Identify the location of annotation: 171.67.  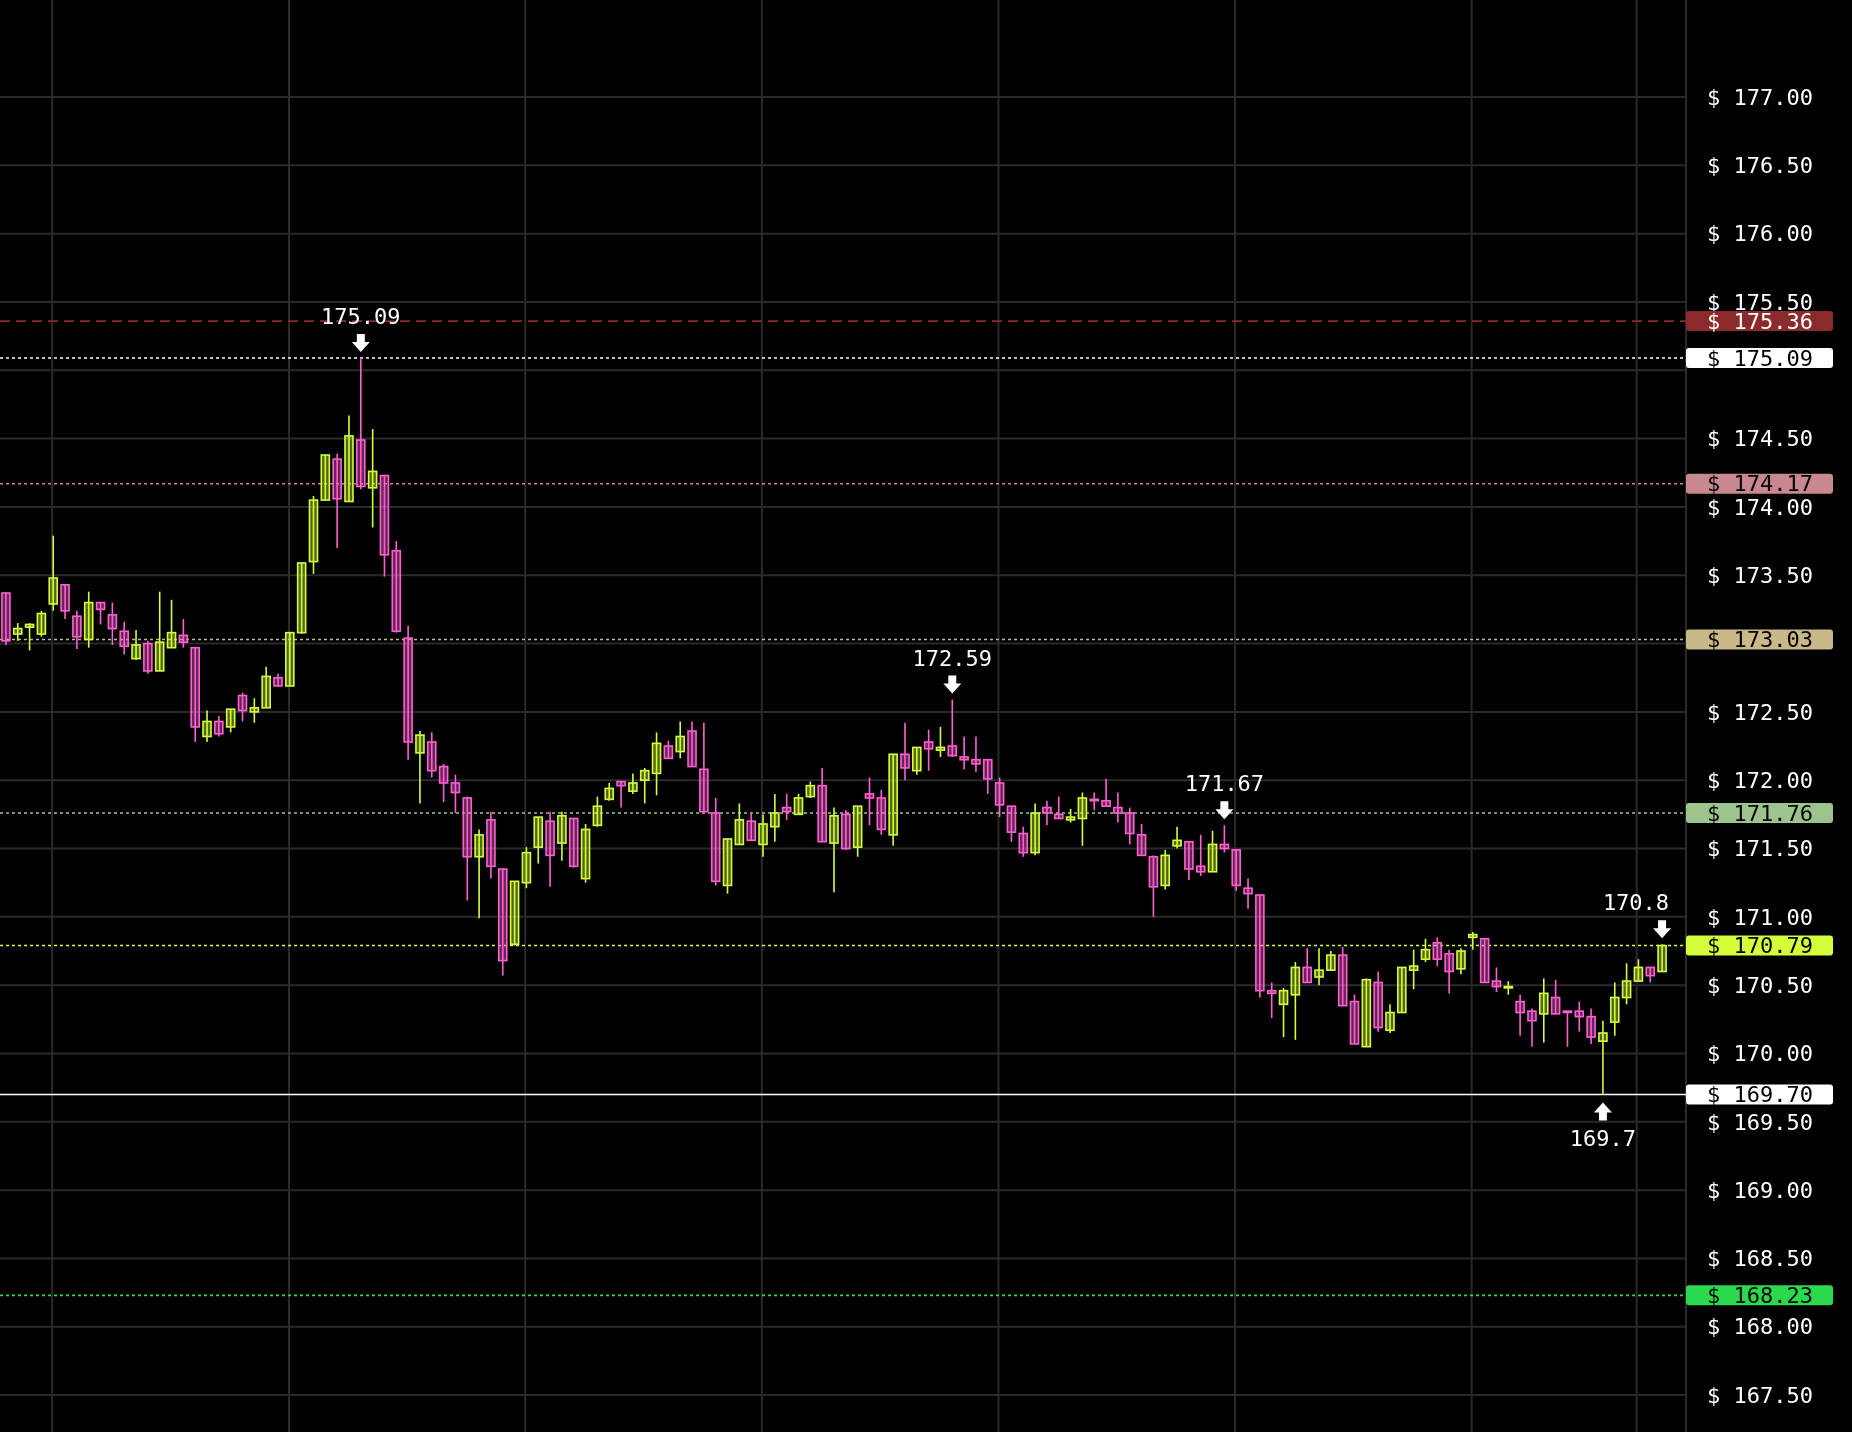
(1224, 784).